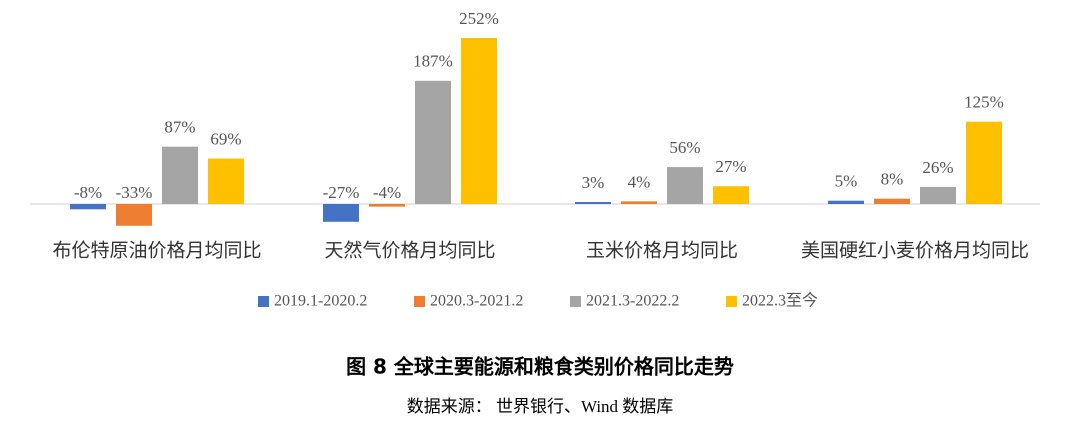 The height and width of the screenshot is (442, 1080). Describe the element at coordinates (225, 138) in the screenshot. I see `data-label: 69%` at that location.